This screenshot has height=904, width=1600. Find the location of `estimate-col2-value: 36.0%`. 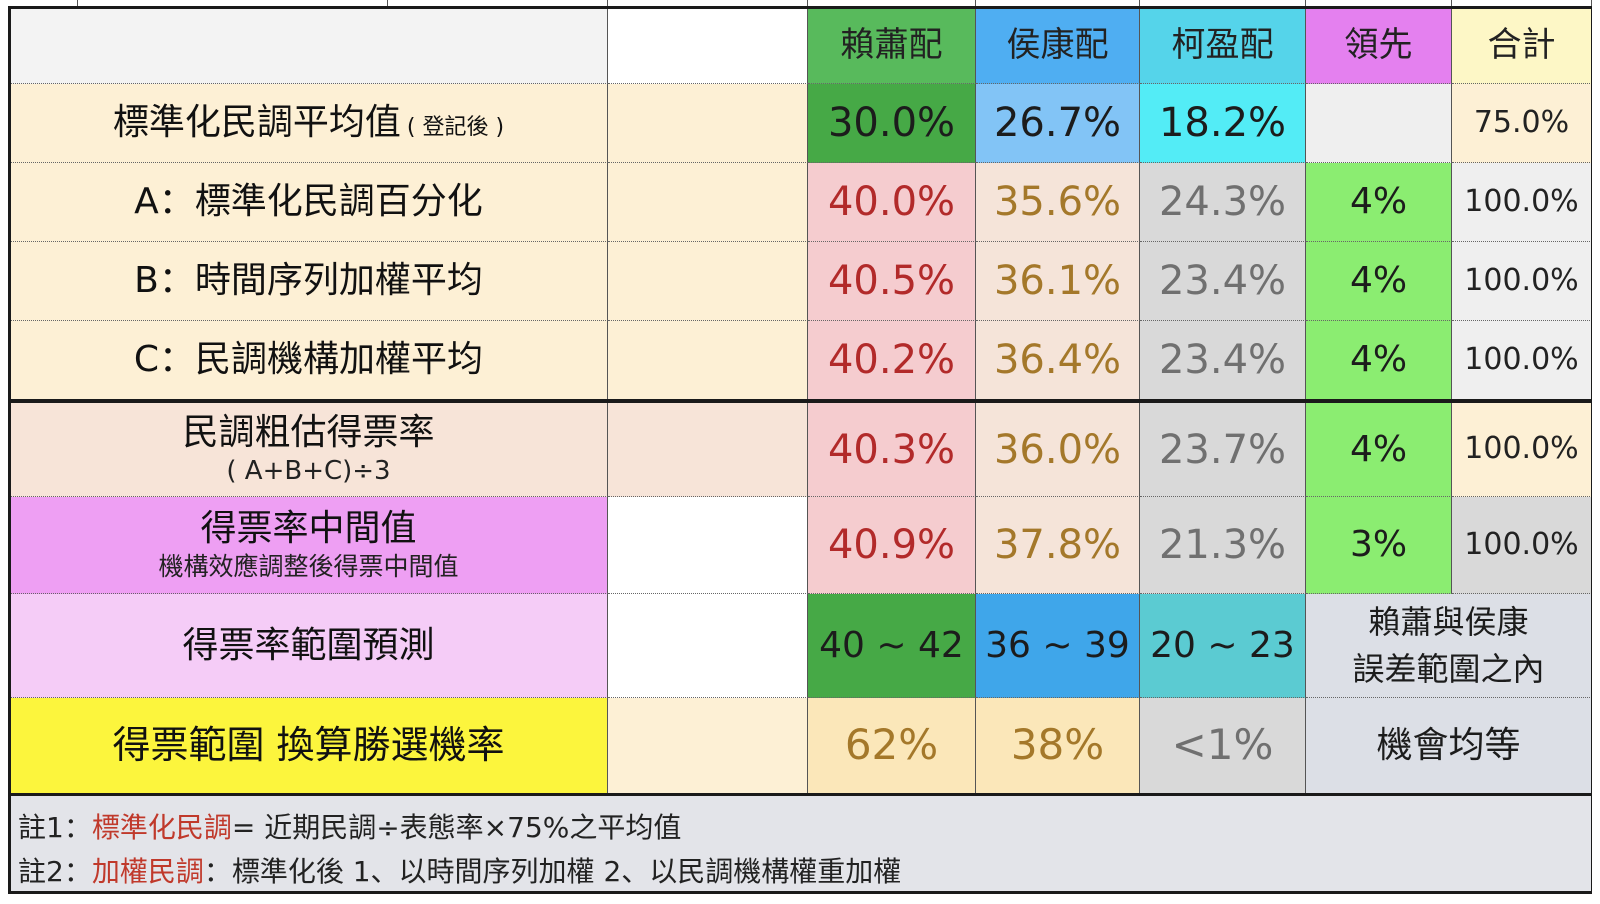

estimate-col2-value: 36.0% is located at coordinates (1058, 450).